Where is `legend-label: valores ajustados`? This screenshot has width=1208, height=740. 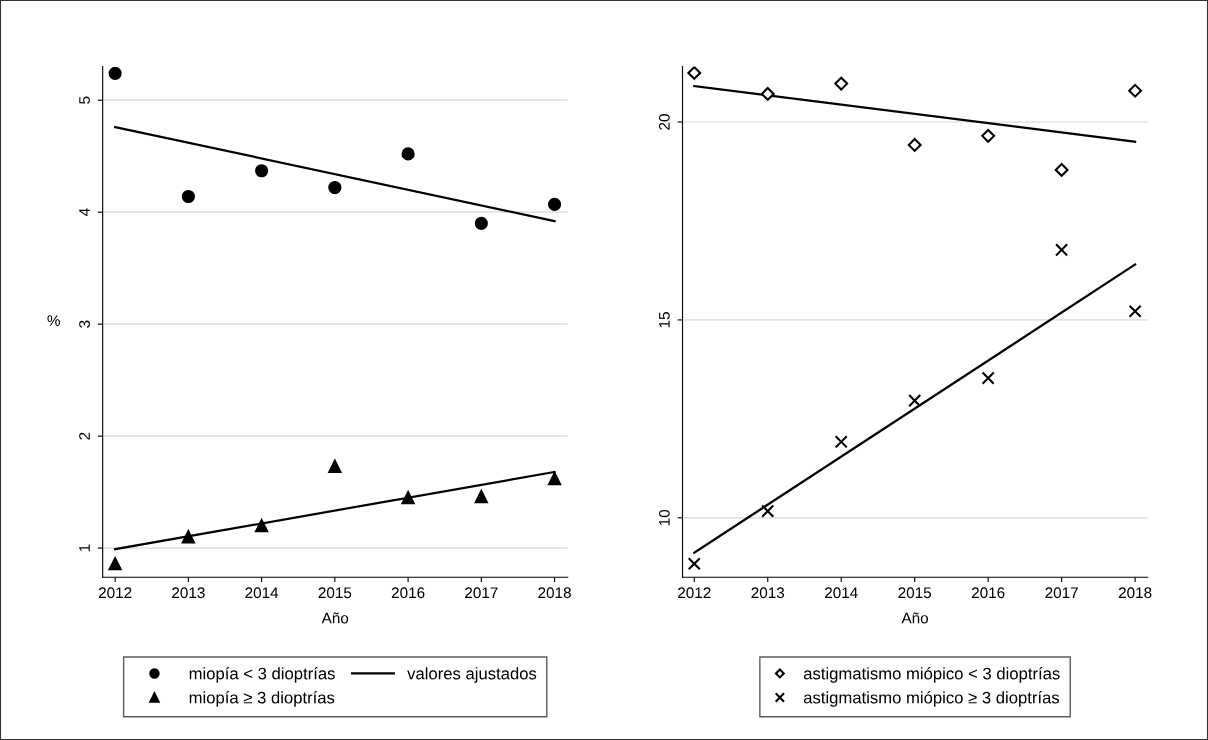 legend-label: valores ajustados is located at coordinates (472, 675).